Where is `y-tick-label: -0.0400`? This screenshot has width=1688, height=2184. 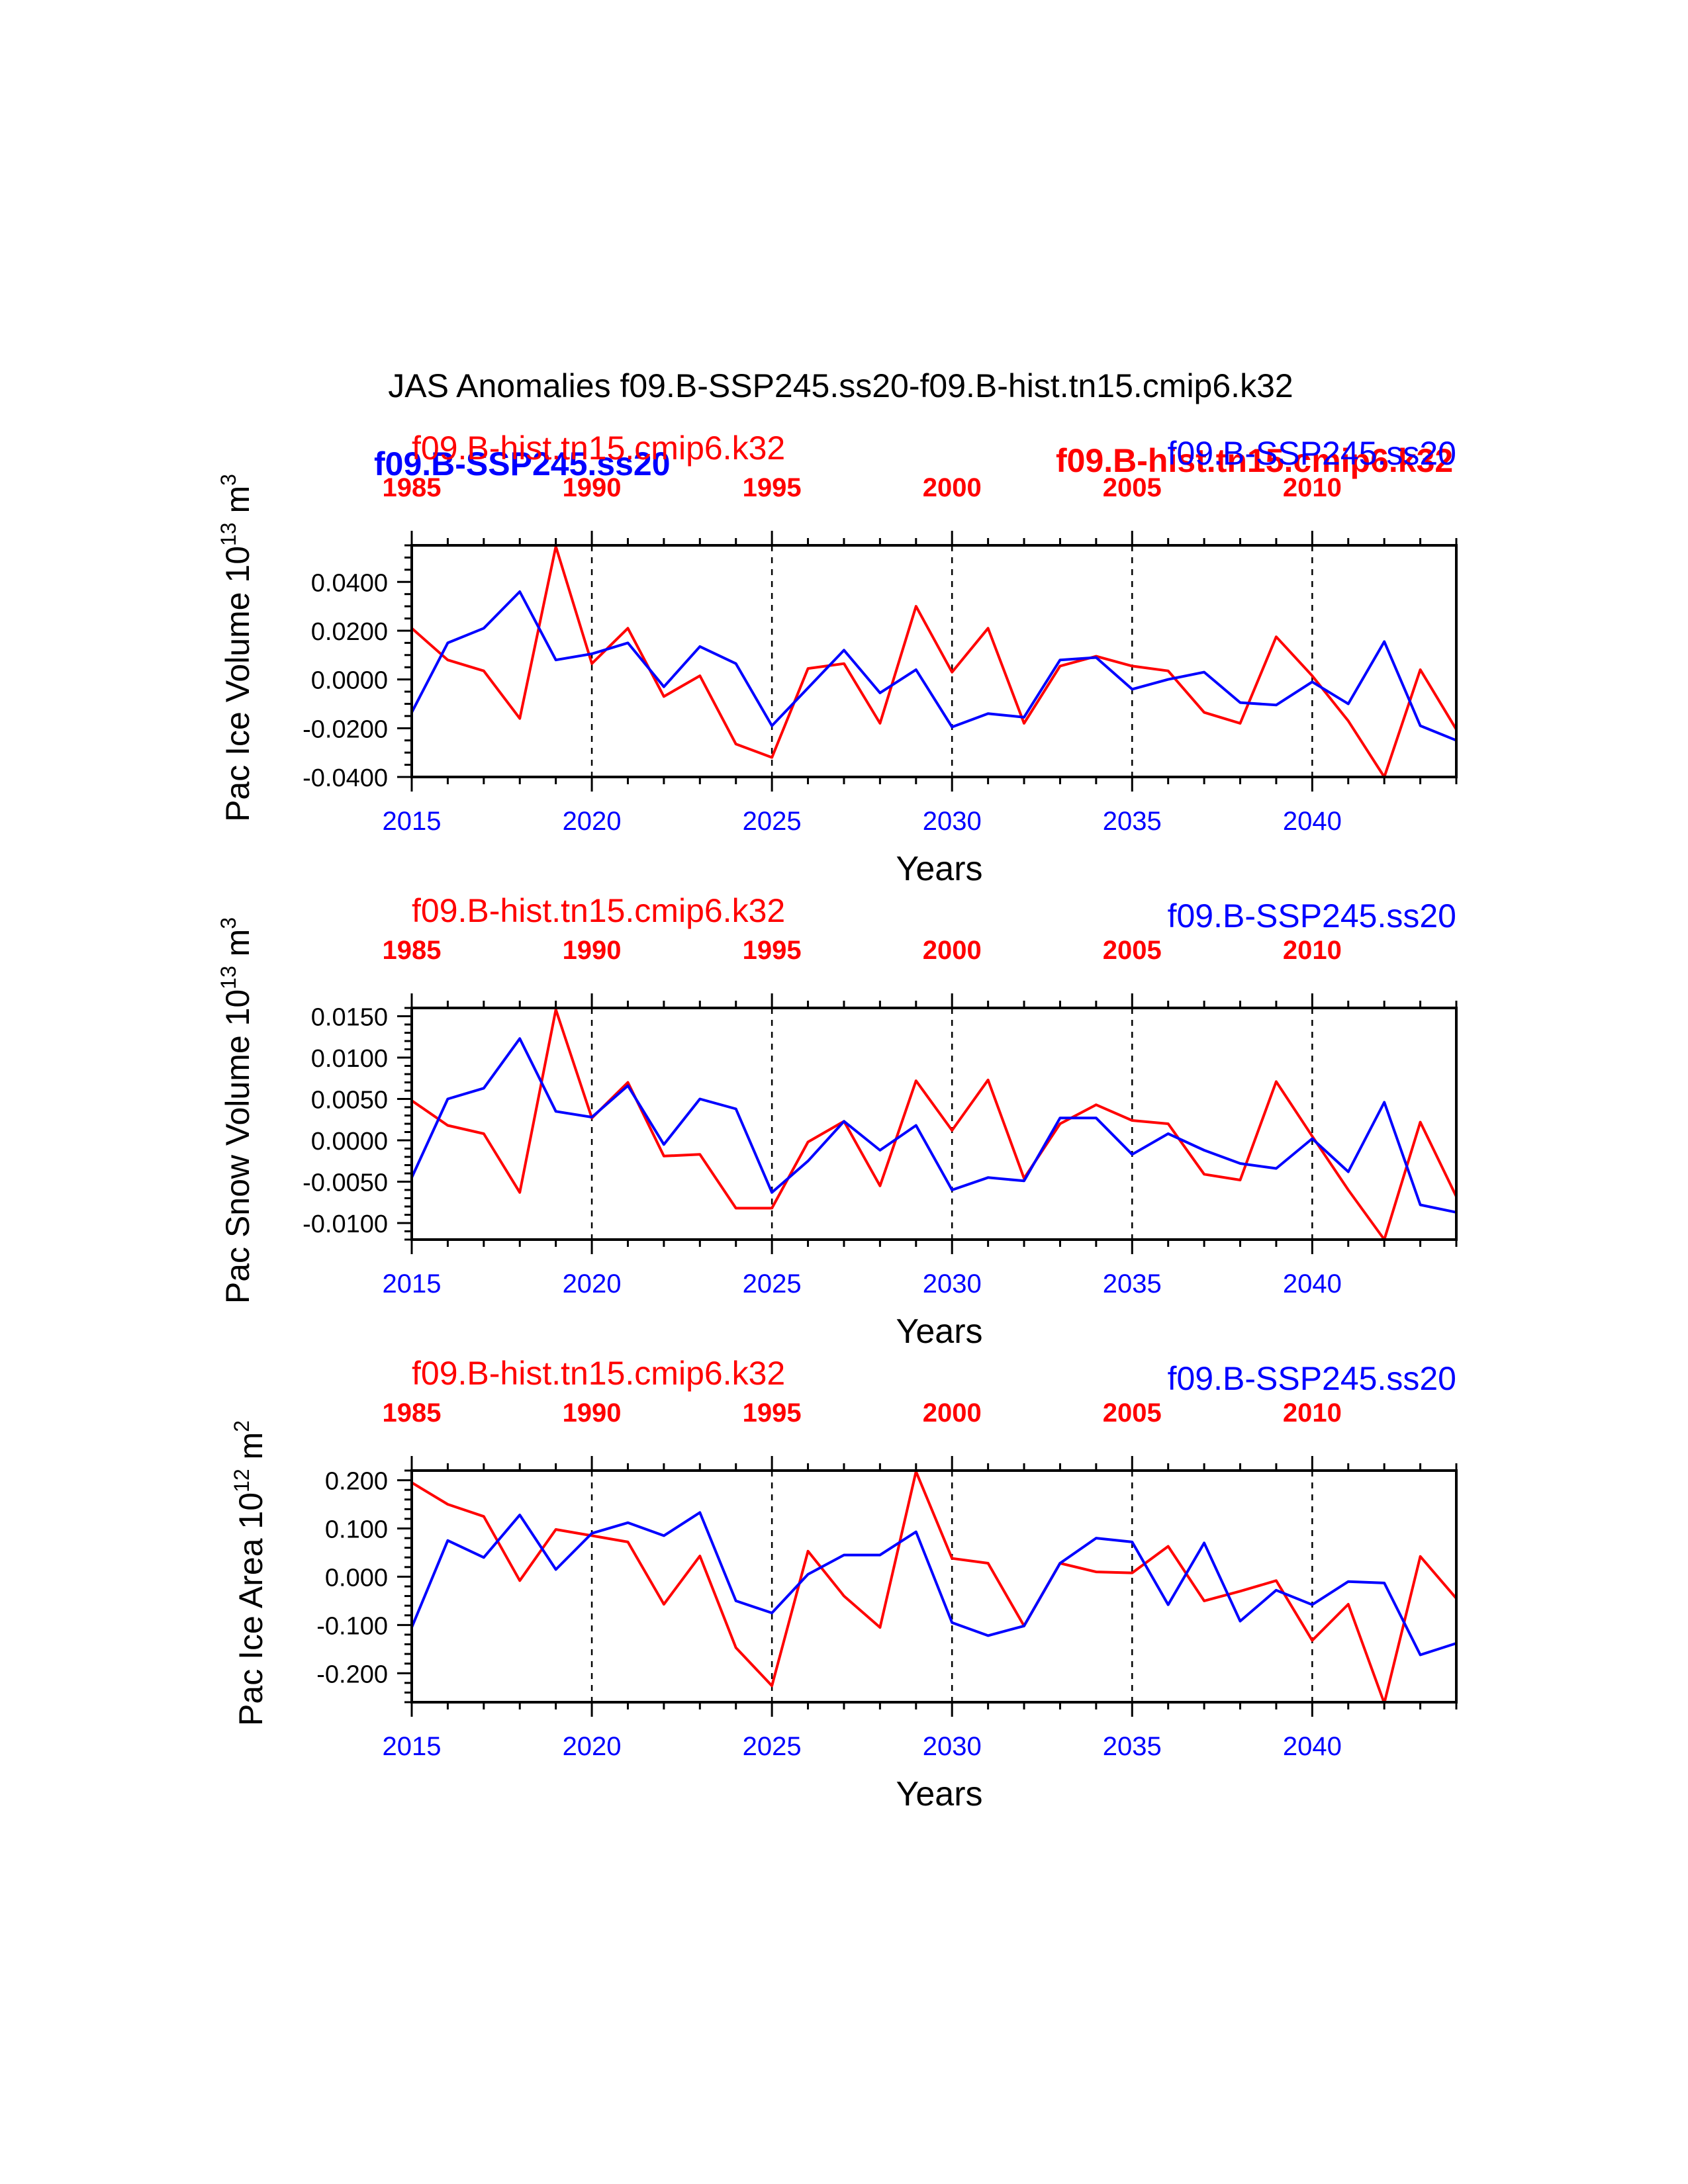 y-tick-label: -0.0400 is located at coordinates (345, 778).